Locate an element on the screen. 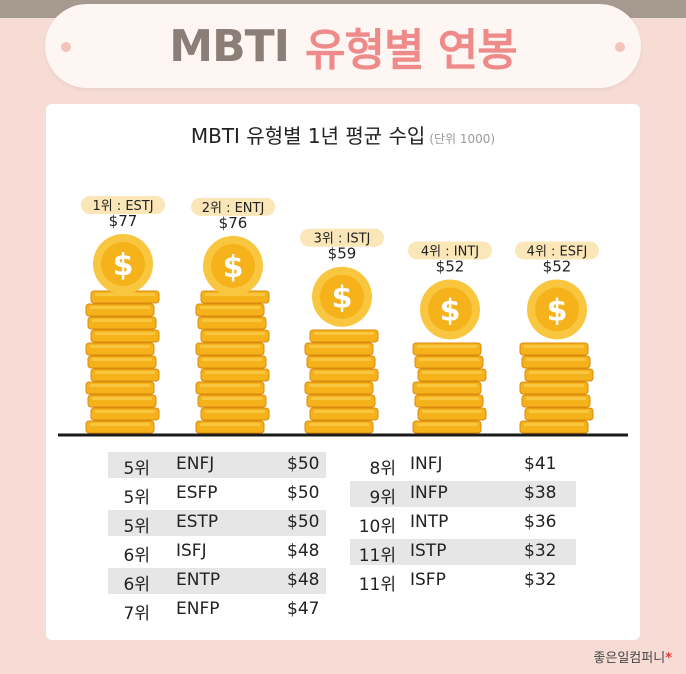  row-value: $47 is located at coordinates (303, 609).